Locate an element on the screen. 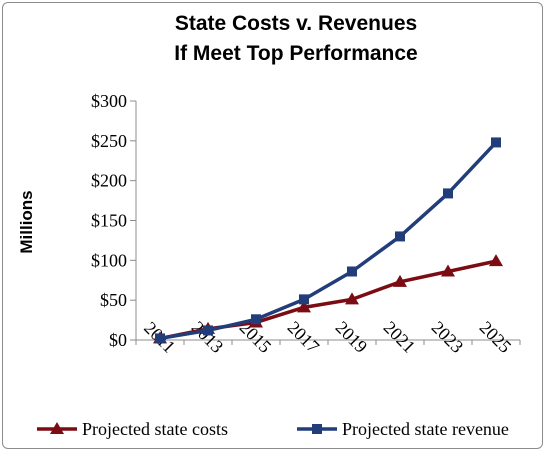 This screenshot has width=545, height=451. legend-item: Projected state costs is located at coordinates (132, 429).